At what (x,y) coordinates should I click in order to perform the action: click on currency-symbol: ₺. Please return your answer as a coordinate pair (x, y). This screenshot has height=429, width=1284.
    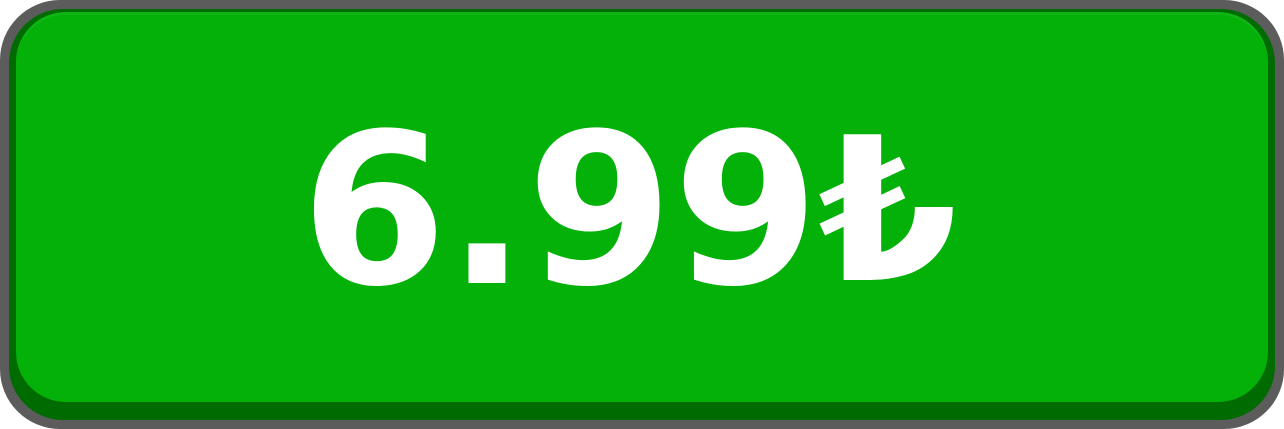
    Looking at the image, I should click on (887, 211).